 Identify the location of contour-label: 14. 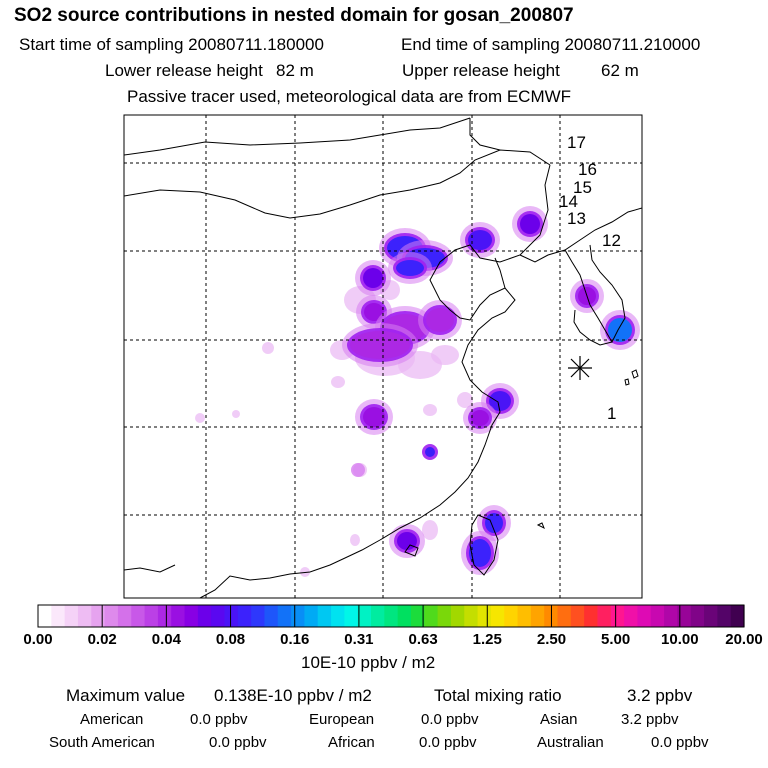
(568, 201).